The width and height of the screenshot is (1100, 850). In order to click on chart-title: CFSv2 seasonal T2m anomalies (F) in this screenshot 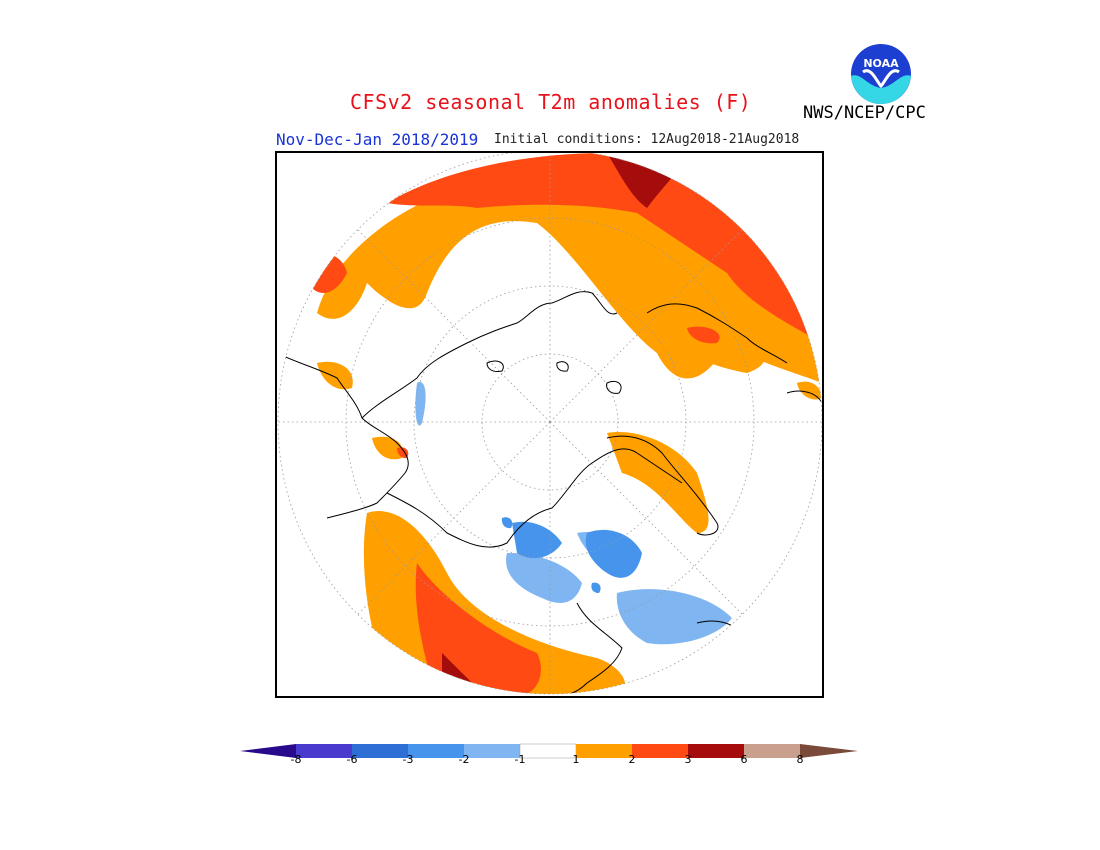, I will do `click(551, 102)`.